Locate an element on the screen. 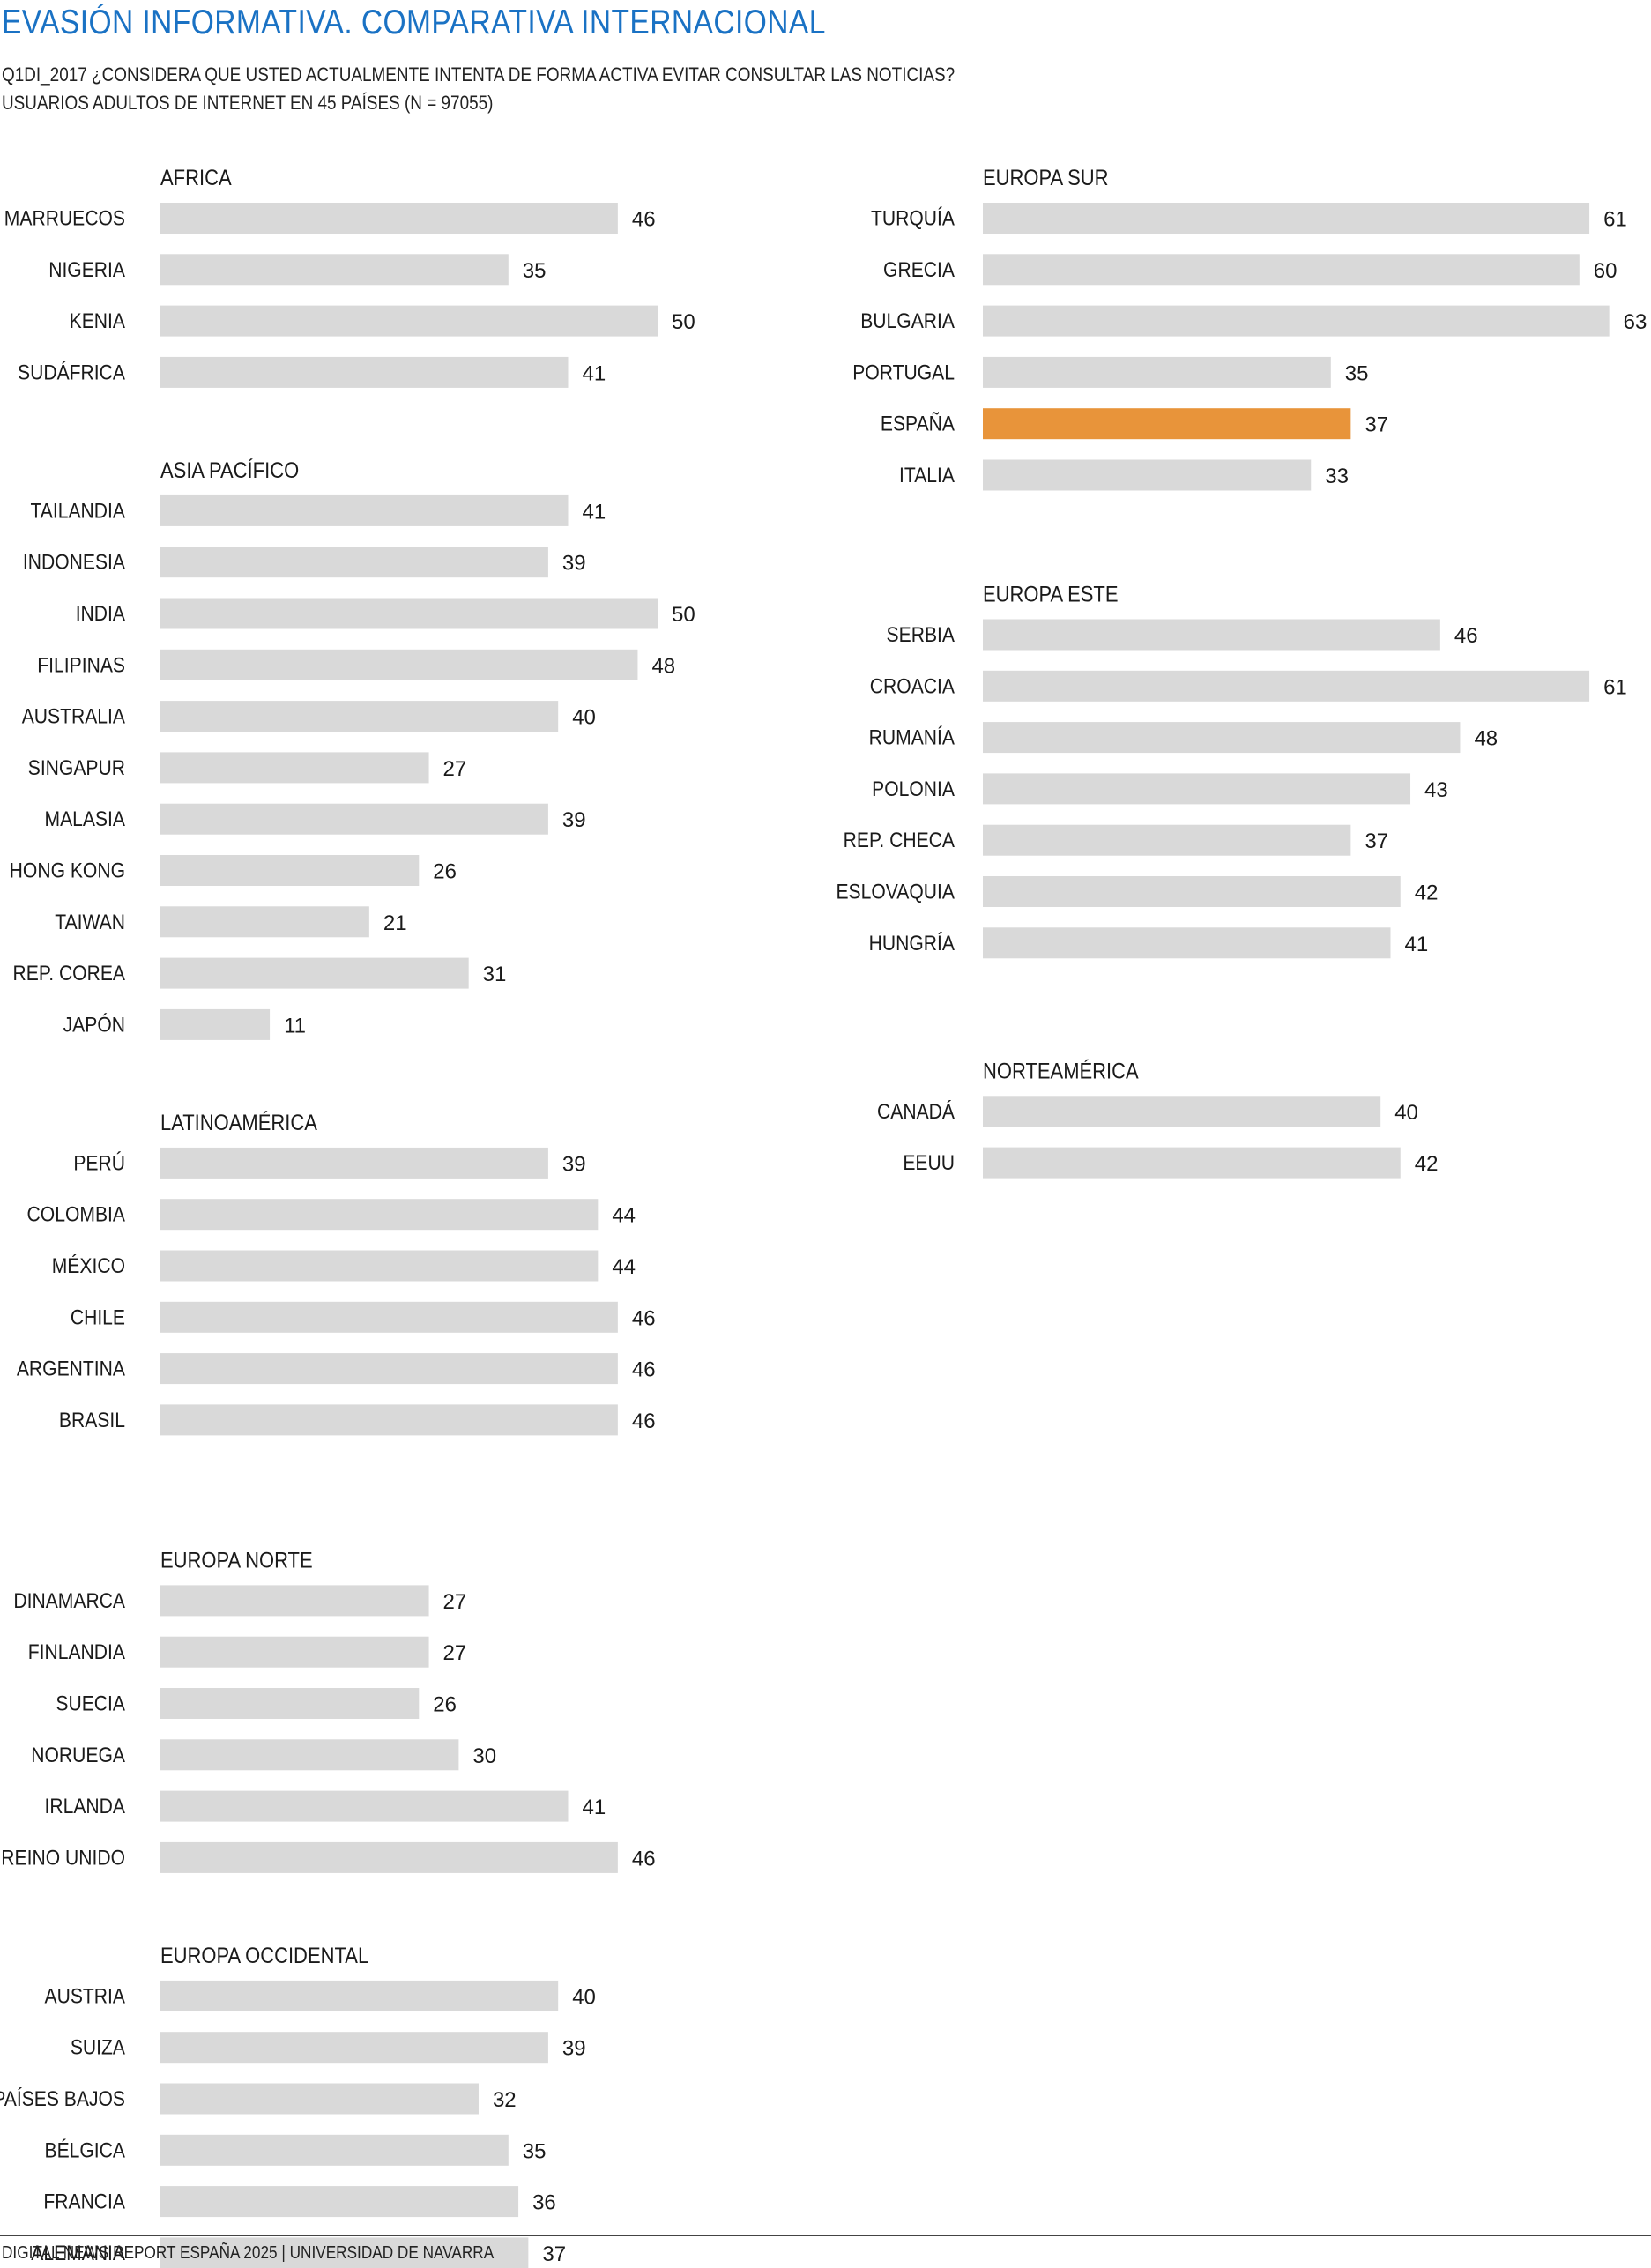  category-label-suiza: SUIZA is located at coordinates (99, 2047).